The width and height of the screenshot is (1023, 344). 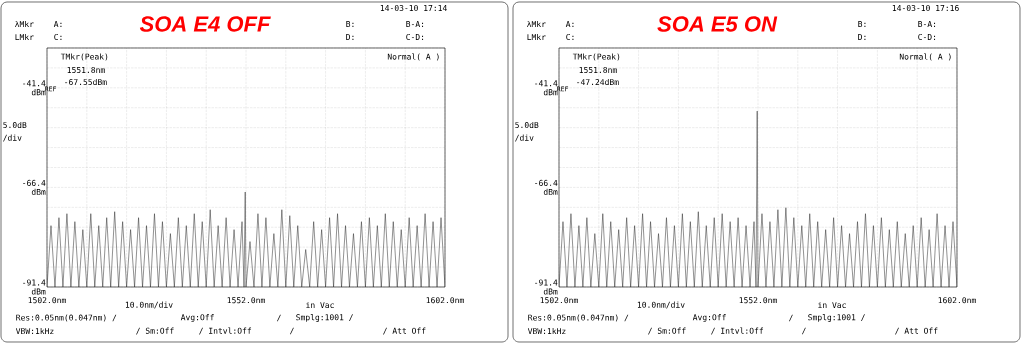 What do you see at coordinates (925, 8) in the screenshot?
I see `text: 14-03-10 17:16` at bounding box center [925, 8].